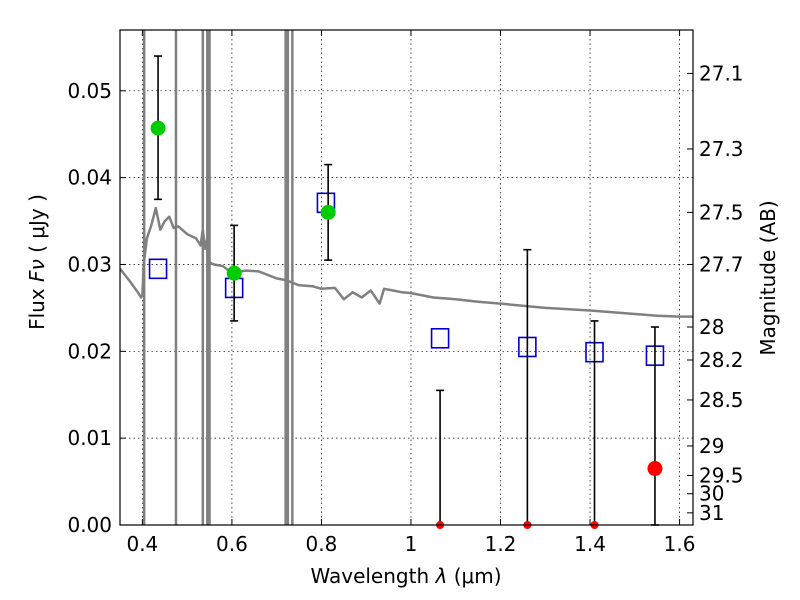  I want to click on y2-tick-label: 29.5, so click(721, 476).